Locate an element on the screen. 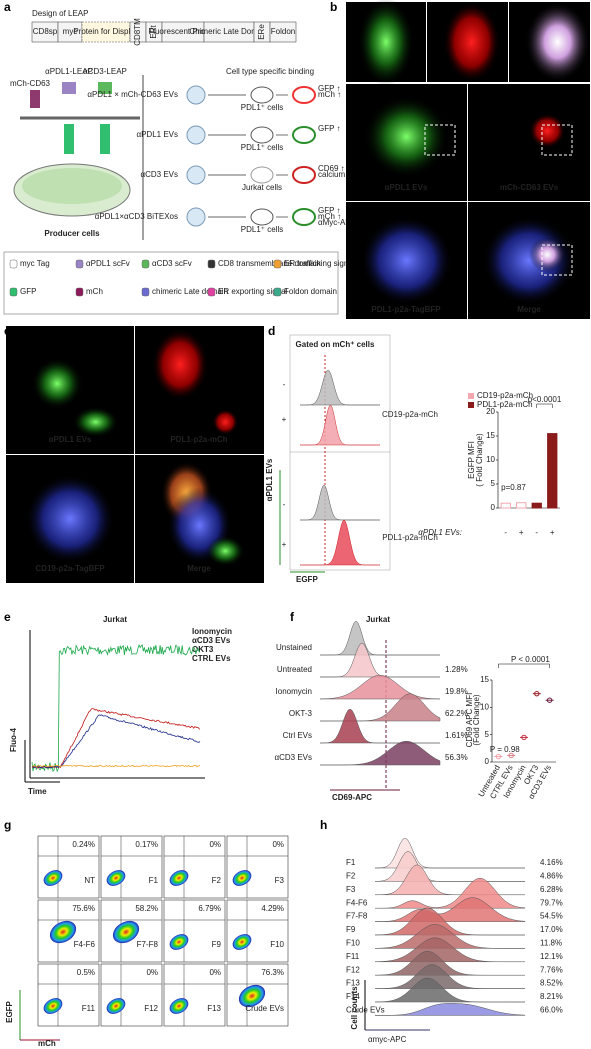 The image size is (591, 1049). pct-label: 6.79% is located at coordinates (209, 908).